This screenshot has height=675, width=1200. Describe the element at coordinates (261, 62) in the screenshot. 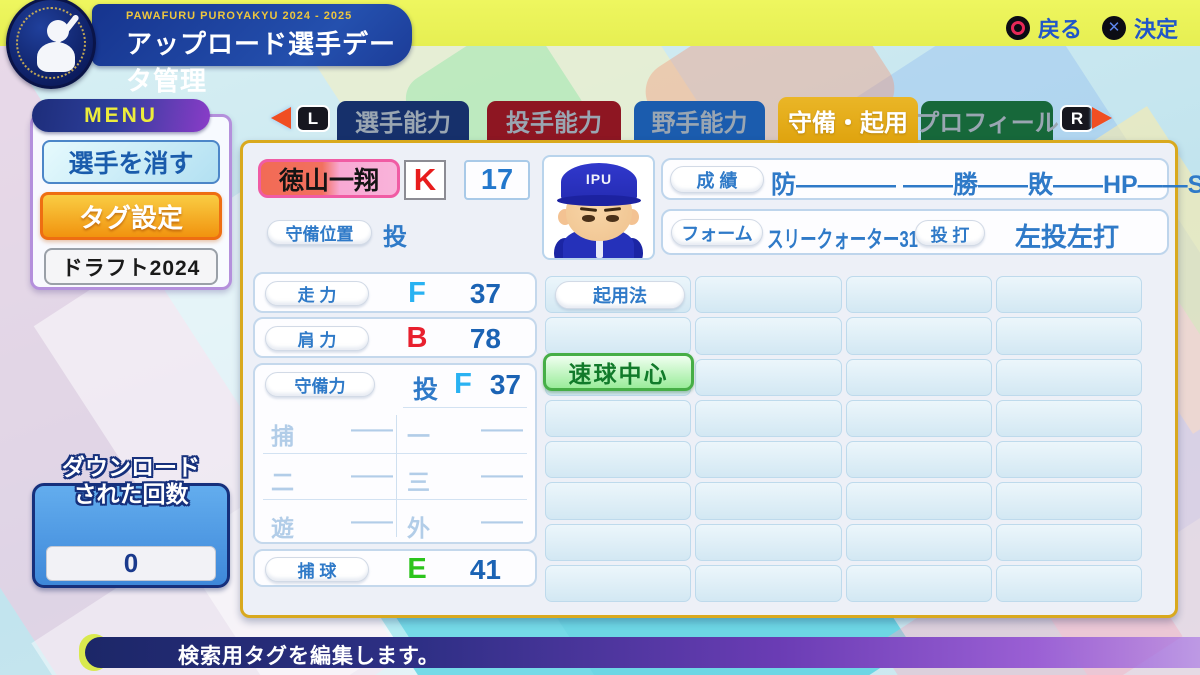

I see `page-title: アップロード選手データ管理` at that location.